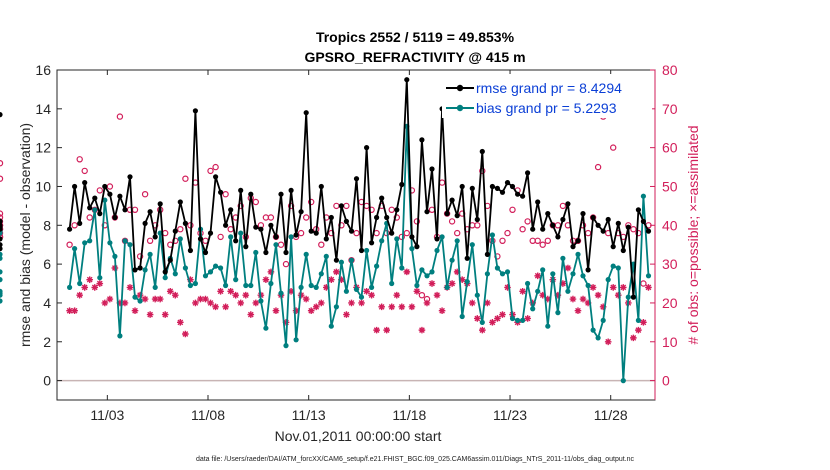  What do you see at coordinates (48, 225) in the screenshot?
I see `y-axis-ticks: 0 2 4 6 8 10 12 14 16` at bounding box center [48, 225].